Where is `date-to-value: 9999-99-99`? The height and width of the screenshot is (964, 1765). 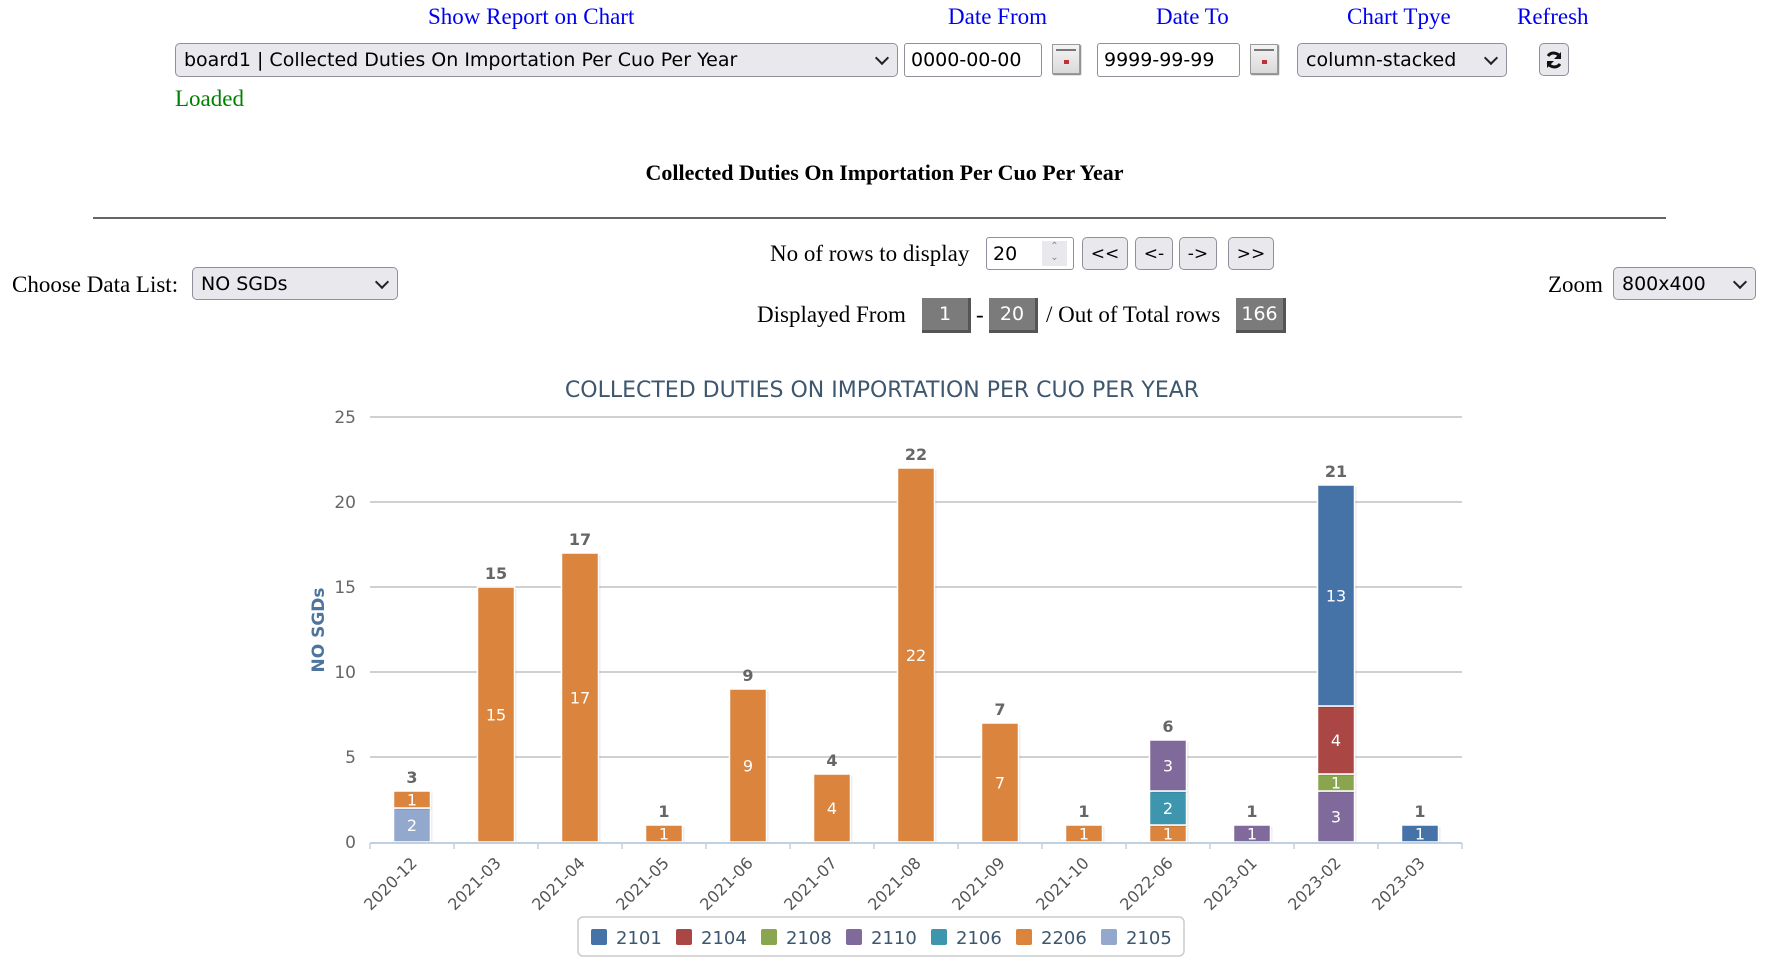 date-to-value: 9999-99-99 is located at coordinates (1159, 60).